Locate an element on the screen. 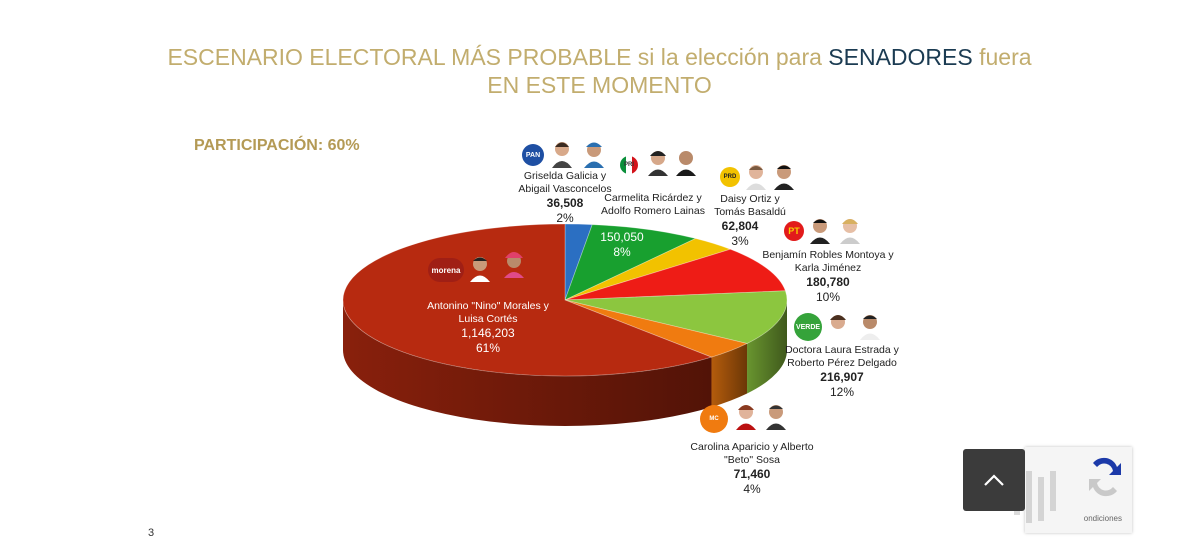  scroll-to-top-button is located at coordinates (994, 480).